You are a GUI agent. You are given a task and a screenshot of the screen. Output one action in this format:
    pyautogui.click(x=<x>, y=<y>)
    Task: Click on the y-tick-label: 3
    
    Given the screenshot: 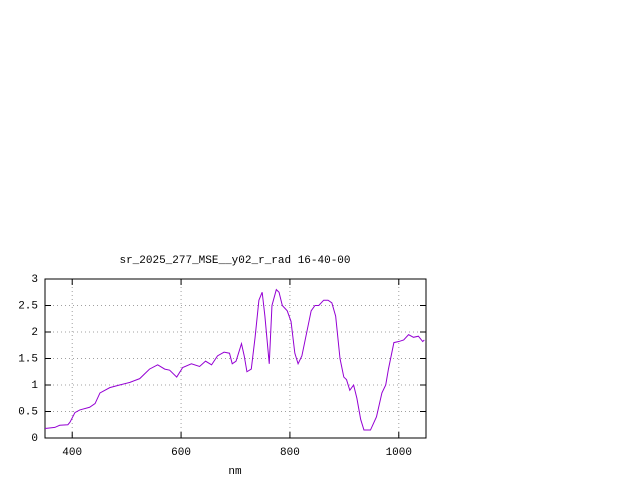 What is the action you would take?
    pyautogui.click(x=34, y=280)
    